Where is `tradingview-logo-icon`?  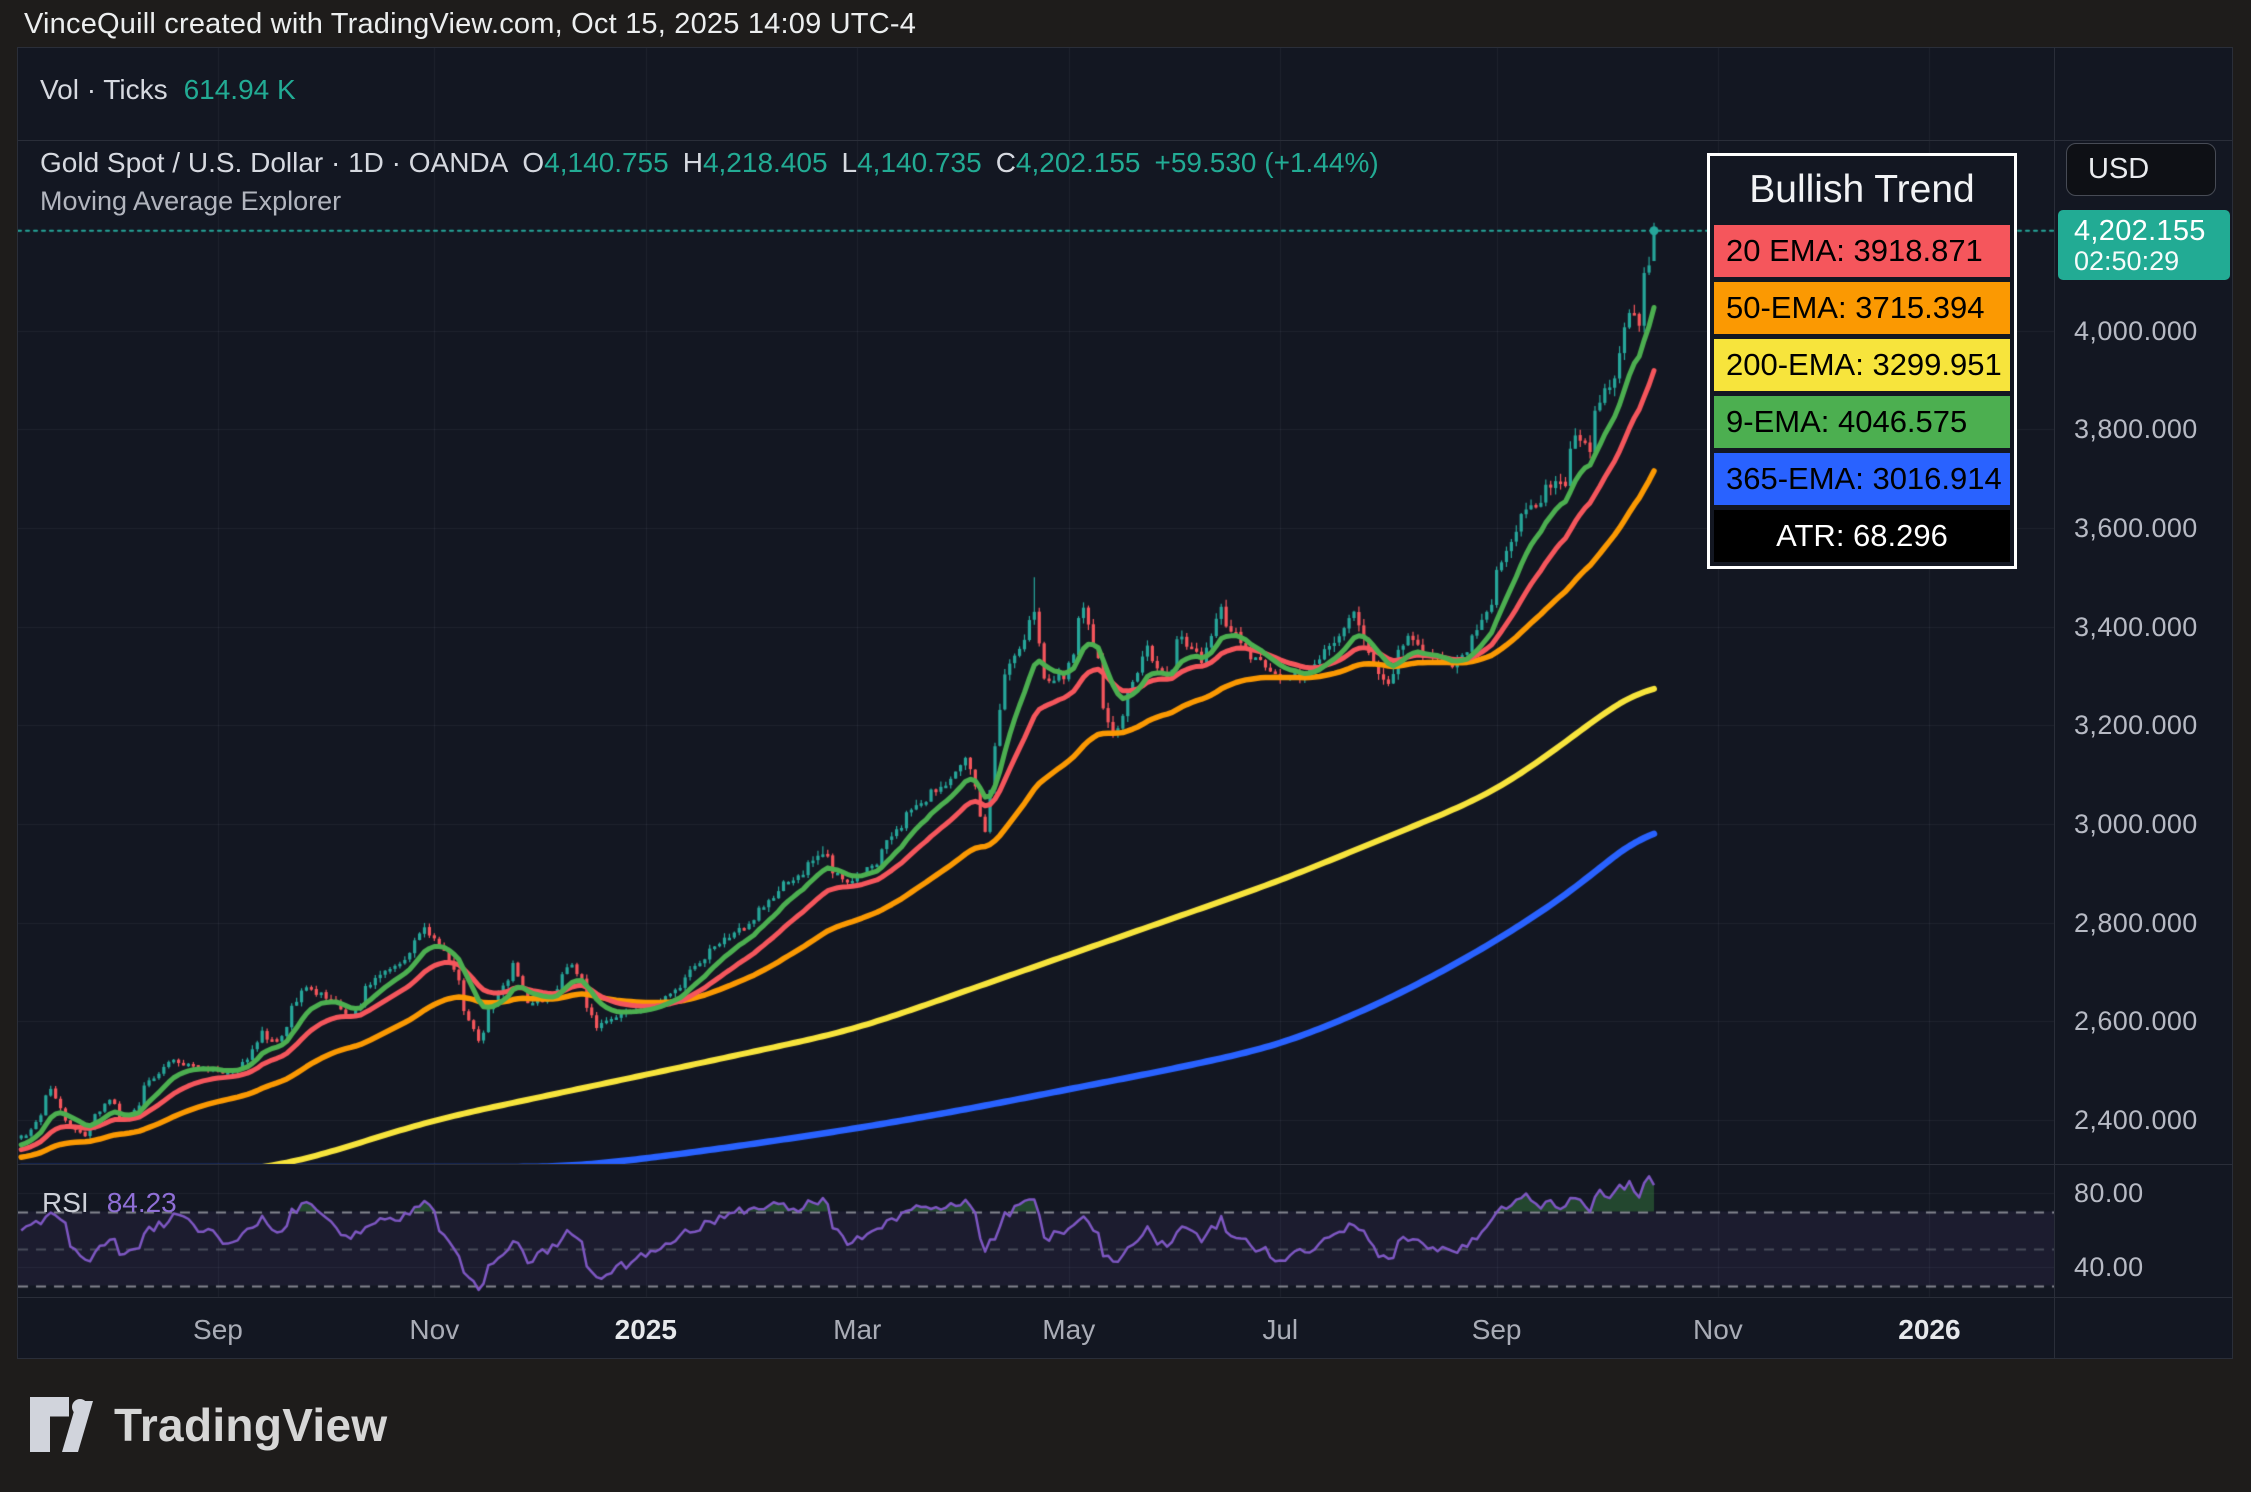
tradingview-logo-icon is located at coordinates (63, 1425).